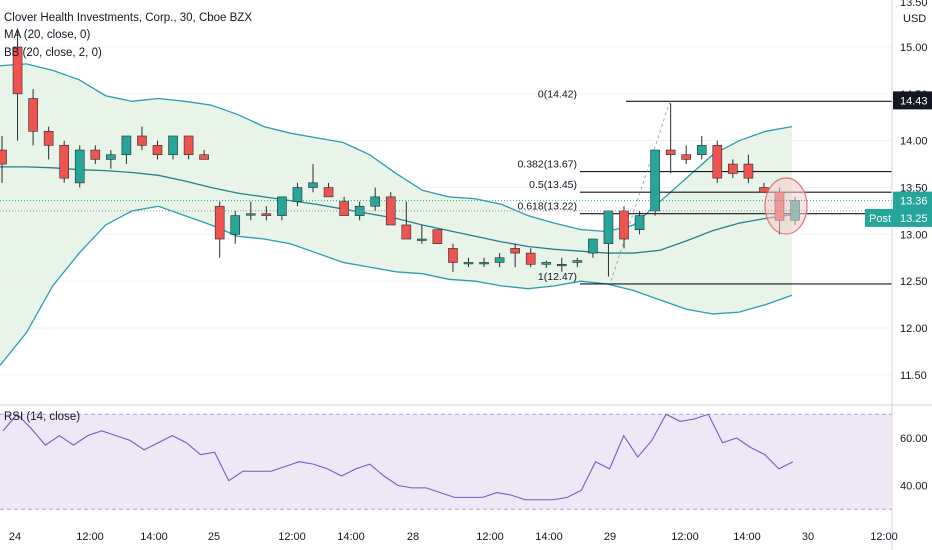  Describe the element at coordinates (898, 159) in the screenshot. I see `price-tags: 14.43 13.36 Post 13.25` at that location.